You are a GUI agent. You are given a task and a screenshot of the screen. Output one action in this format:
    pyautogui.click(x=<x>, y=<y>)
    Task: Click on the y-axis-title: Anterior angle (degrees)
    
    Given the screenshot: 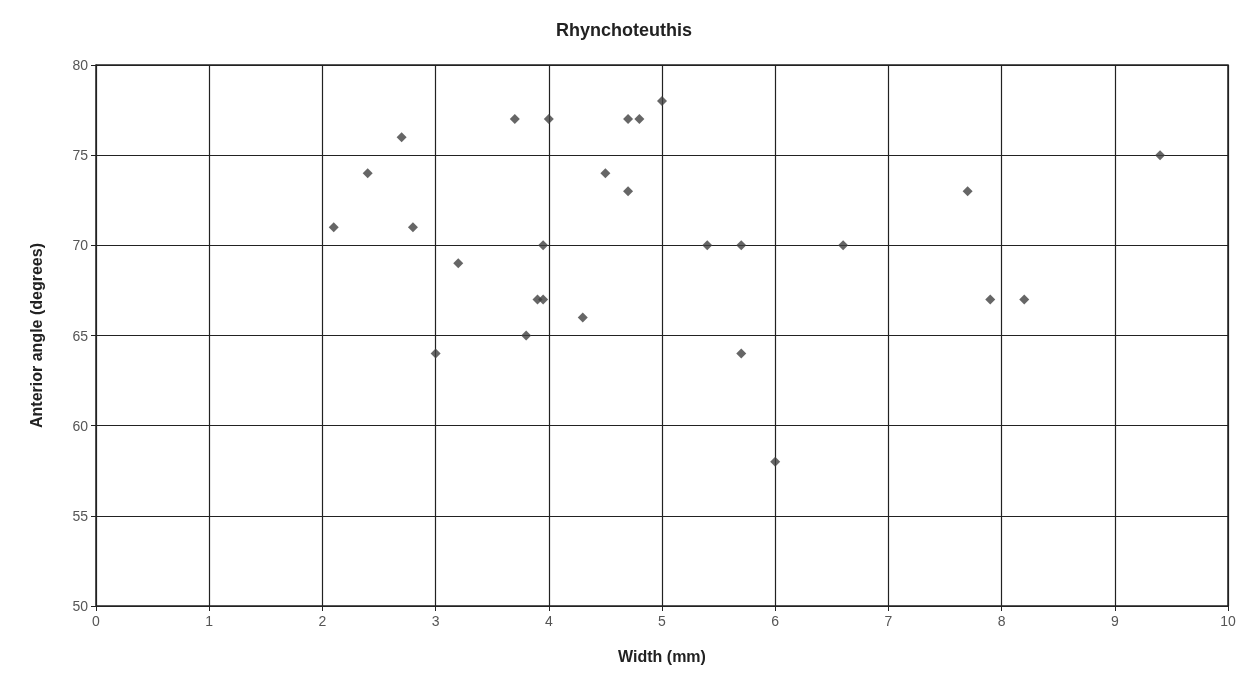 What is the action you would take?
    pyautogui.click(x=36, y=335)
    